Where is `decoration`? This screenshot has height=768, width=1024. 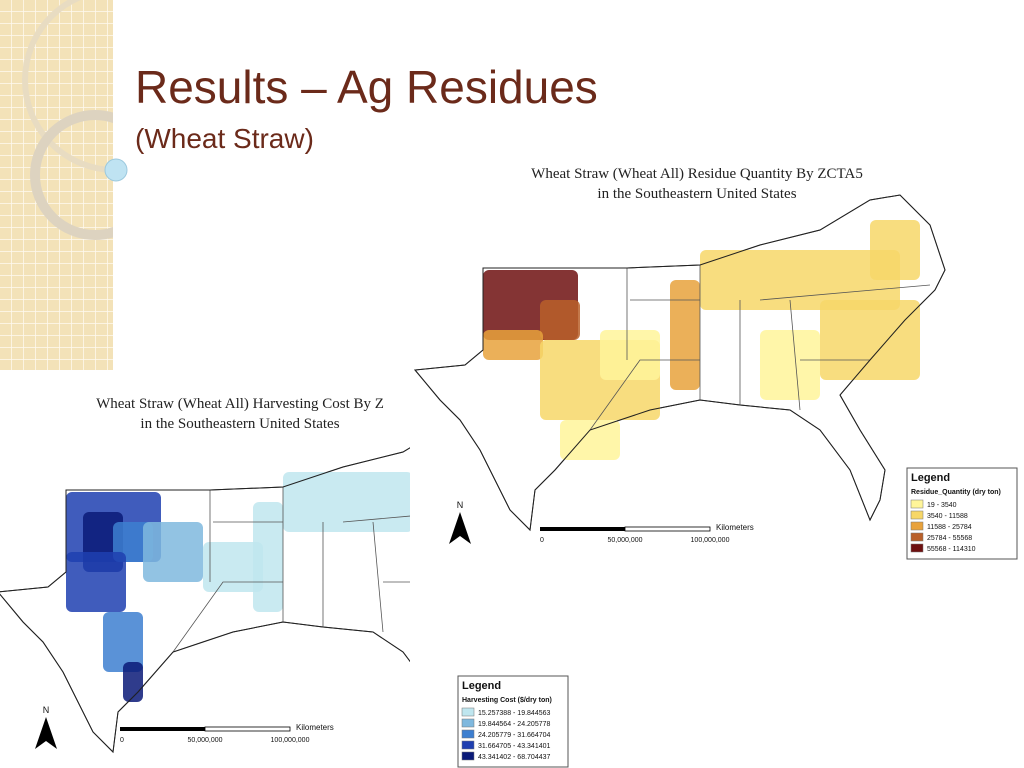
decoration is located at coordinates (56, 185).